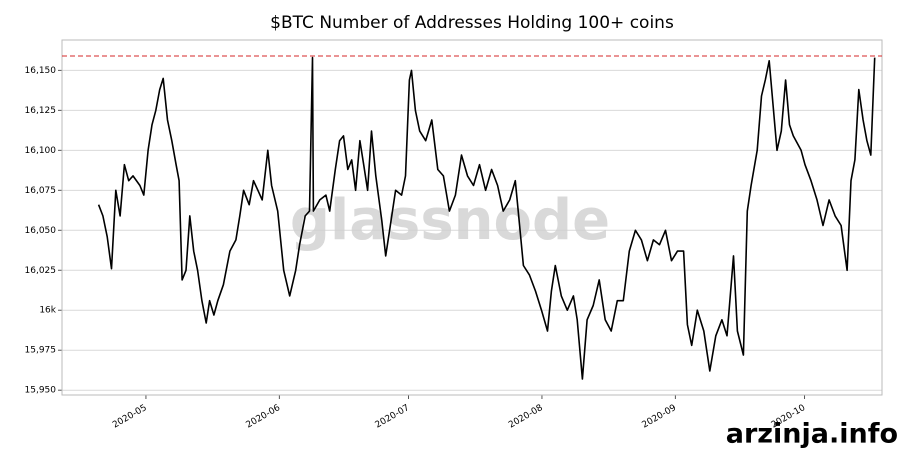  Describe the element at coordinates (41, 231) in the screenshot. I see `y-tick-label: 16,050` at that location.